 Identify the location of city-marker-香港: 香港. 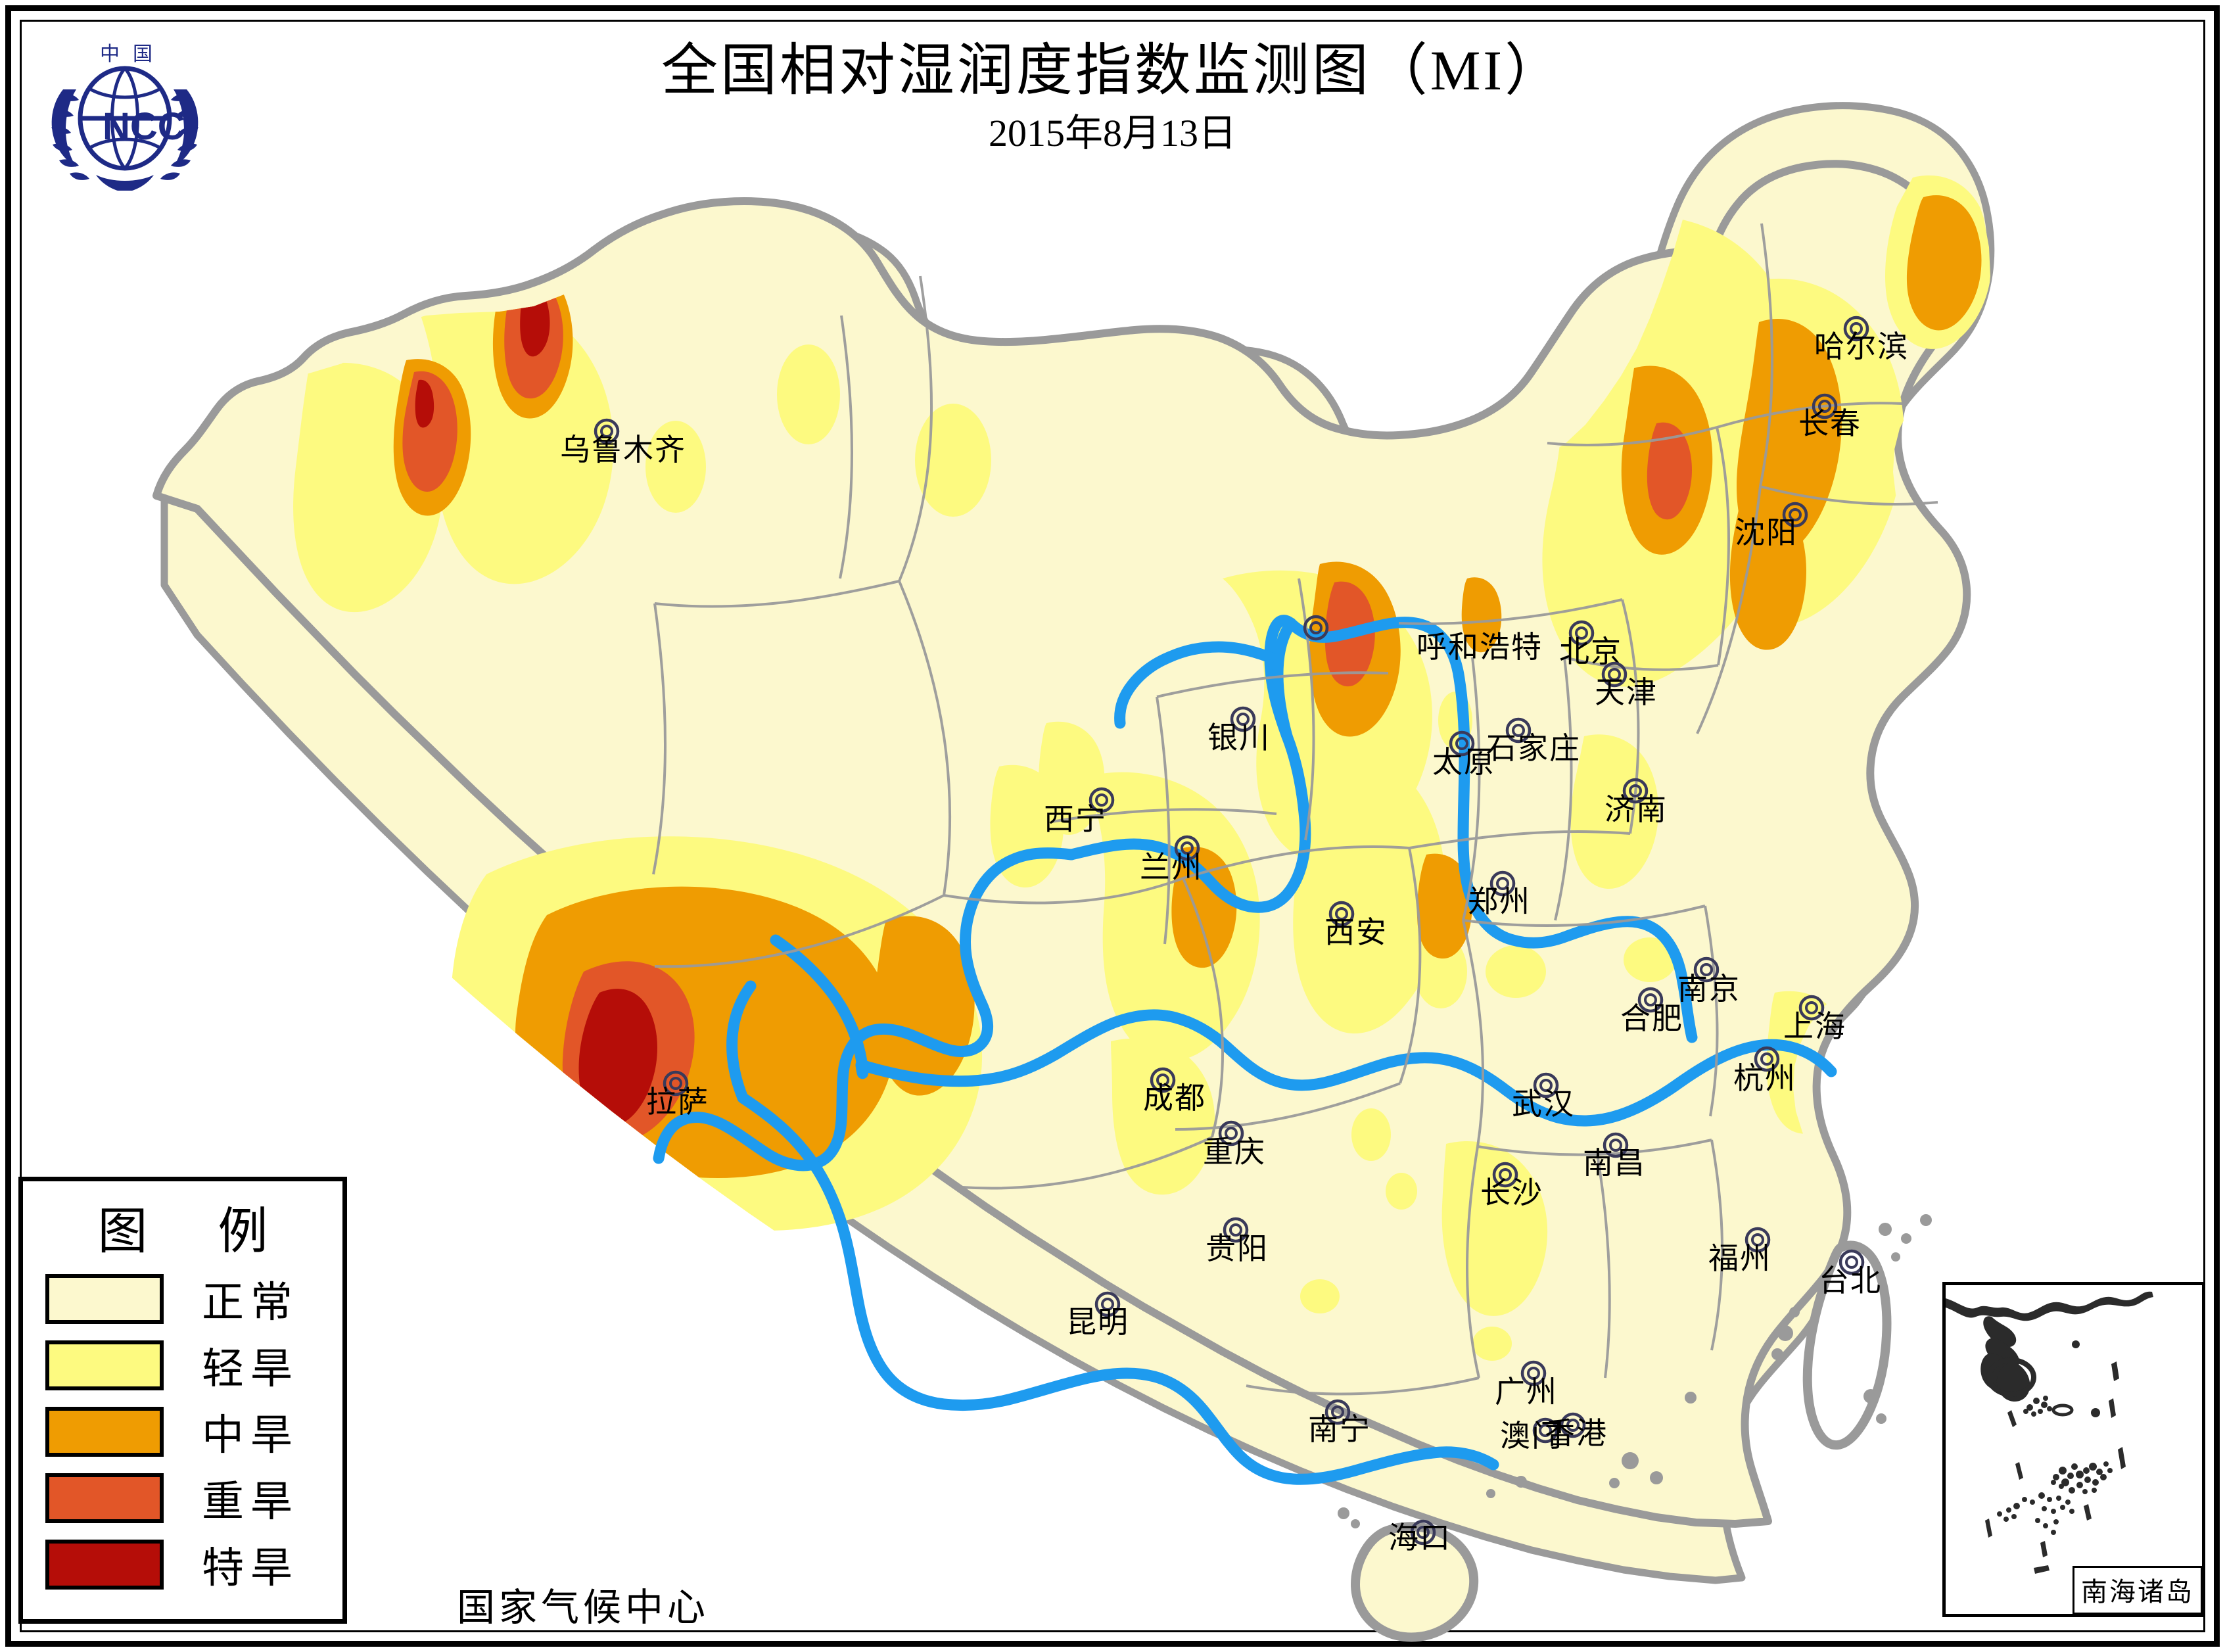
(1576, 1431).